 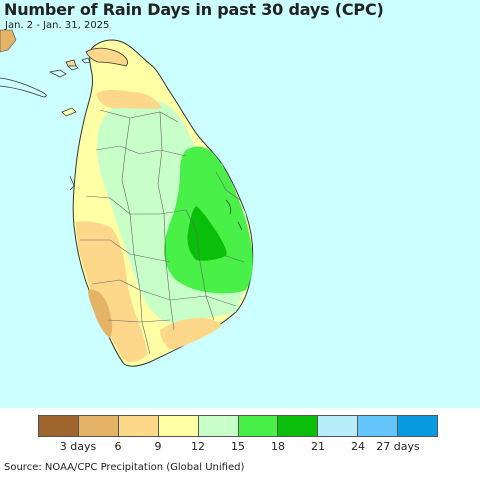 What do you see at coordinates (118, 446) in the screenshot?
I see `legend-label: 6` at bounding box center [118, 446].